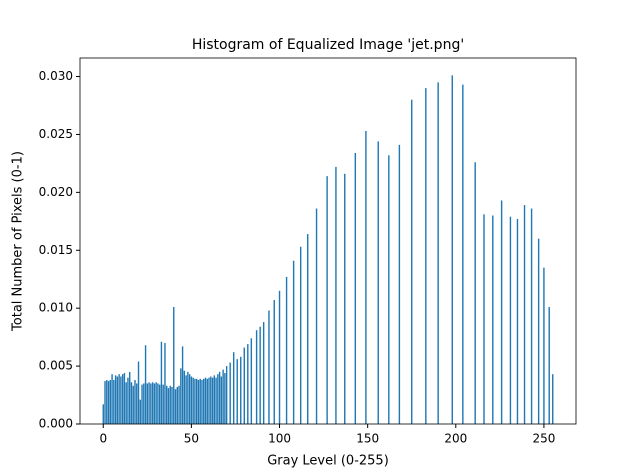 The image size is (640, 476). What do you see at coordinates (56, 192) in the screenshot?
I see `y-tick-label: 0.020` at bounding box center [56, 192].